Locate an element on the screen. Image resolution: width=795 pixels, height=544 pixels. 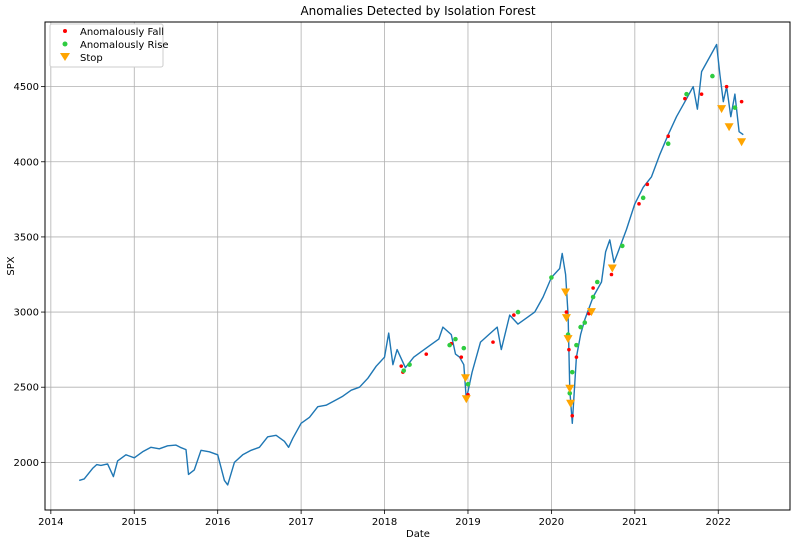
y-axis-label: SPX is located at coordinates (11, 265).